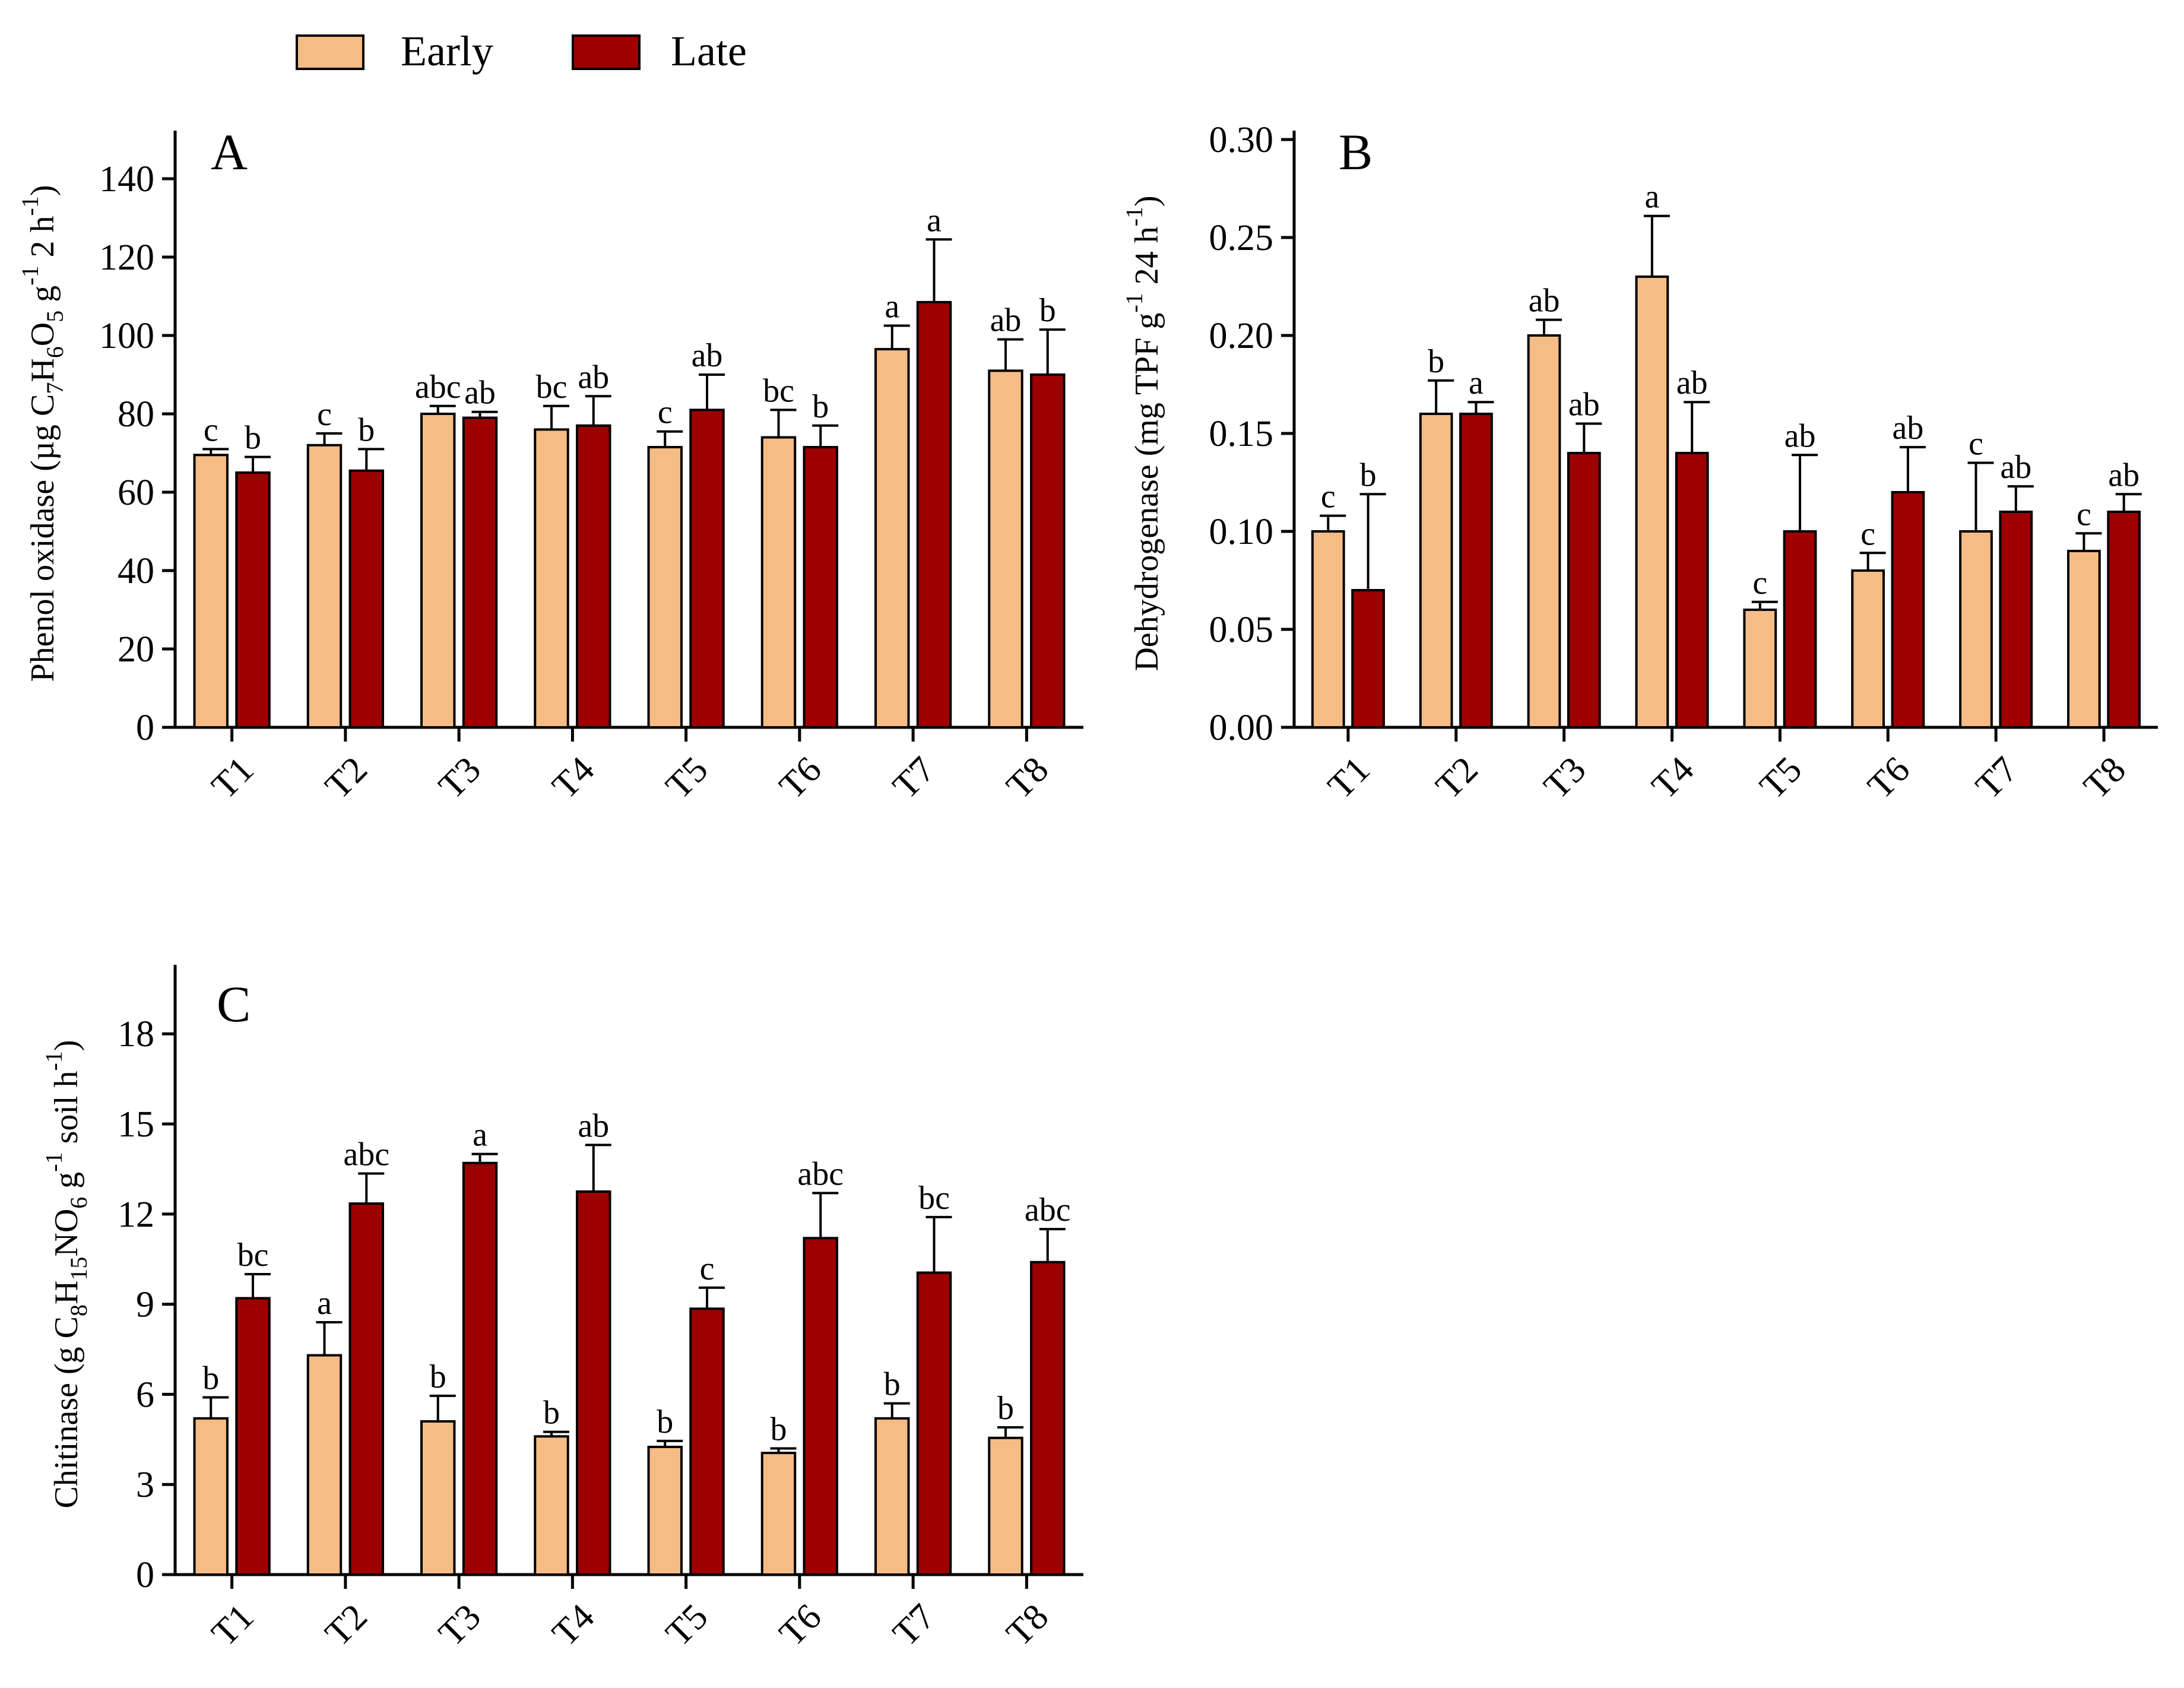 The height and width of the screenshot is (1688, 2184). What do you see at coordinates (551, 579) in the screenshot?
I see `bar-early-t4-a` at bounding box center [551, 579].